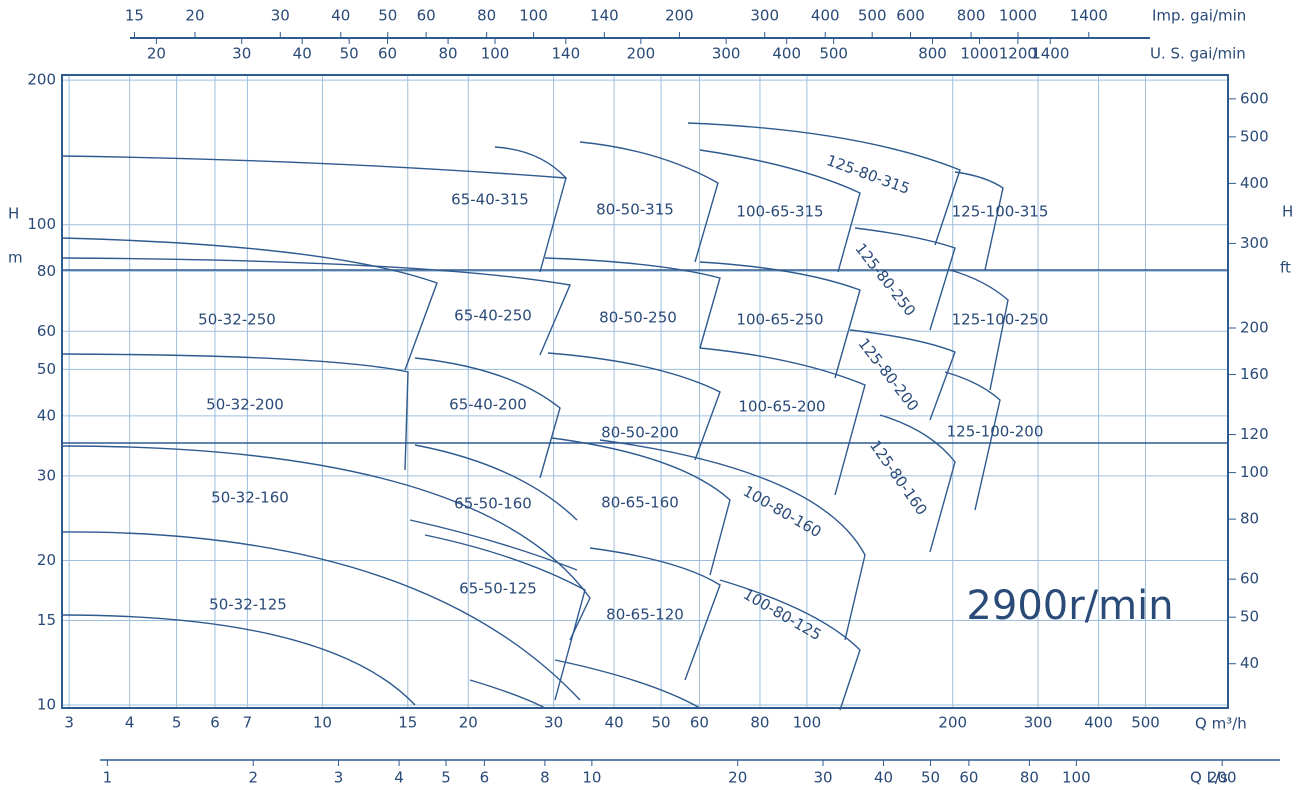 Image resolution: width=1307 pixels, height=790 pixels. I want to click on y-tick-label: 20, so click(46, 560).